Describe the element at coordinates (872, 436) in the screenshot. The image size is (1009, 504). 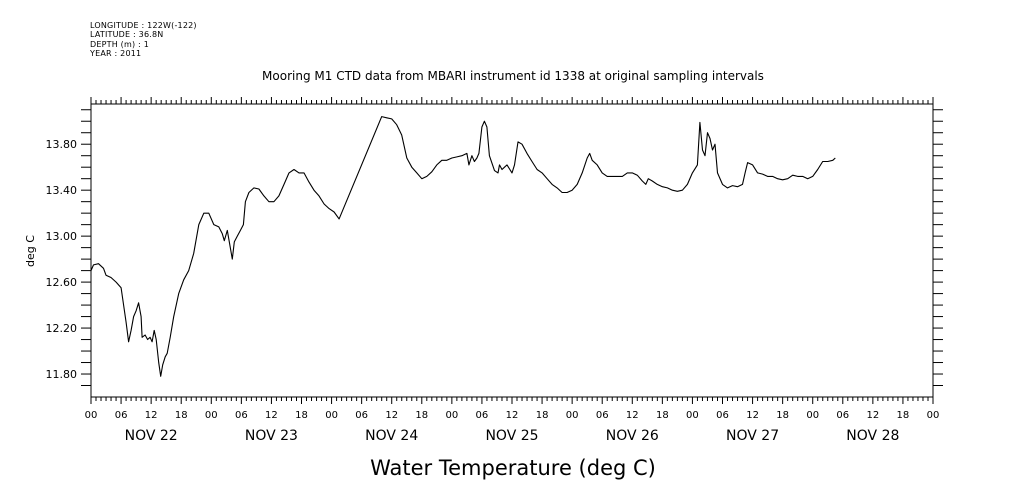
I see `day-label: NOV 28` at that location.